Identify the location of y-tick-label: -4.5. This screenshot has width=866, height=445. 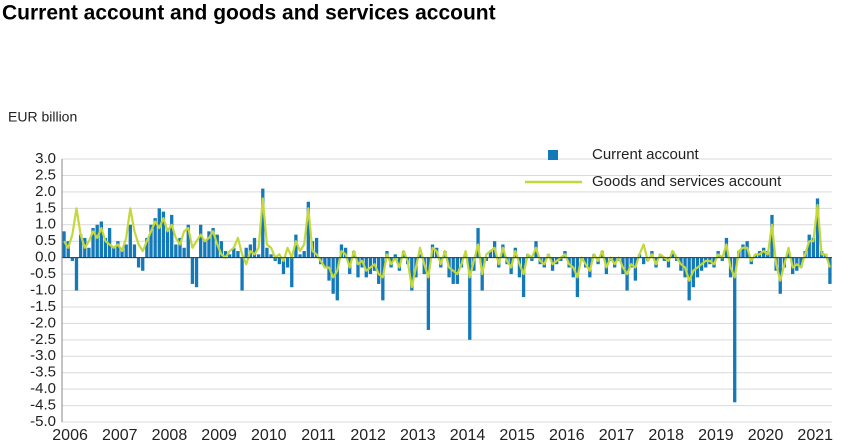
(43, 405).